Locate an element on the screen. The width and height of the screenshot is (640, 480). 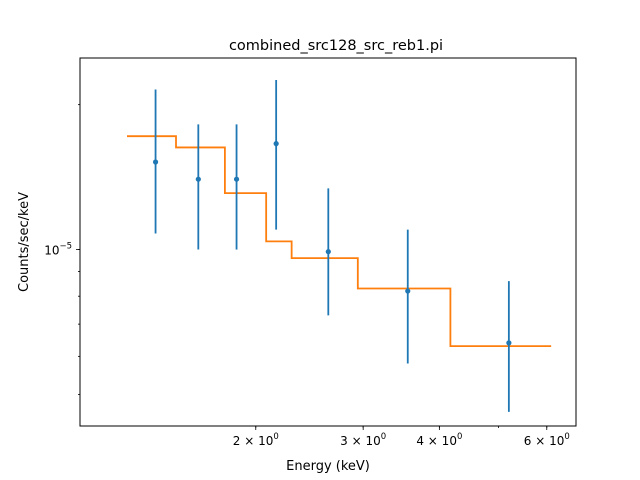
chart-title: combined_src128_src_reb1.pi is located at coordinates (336, 46).